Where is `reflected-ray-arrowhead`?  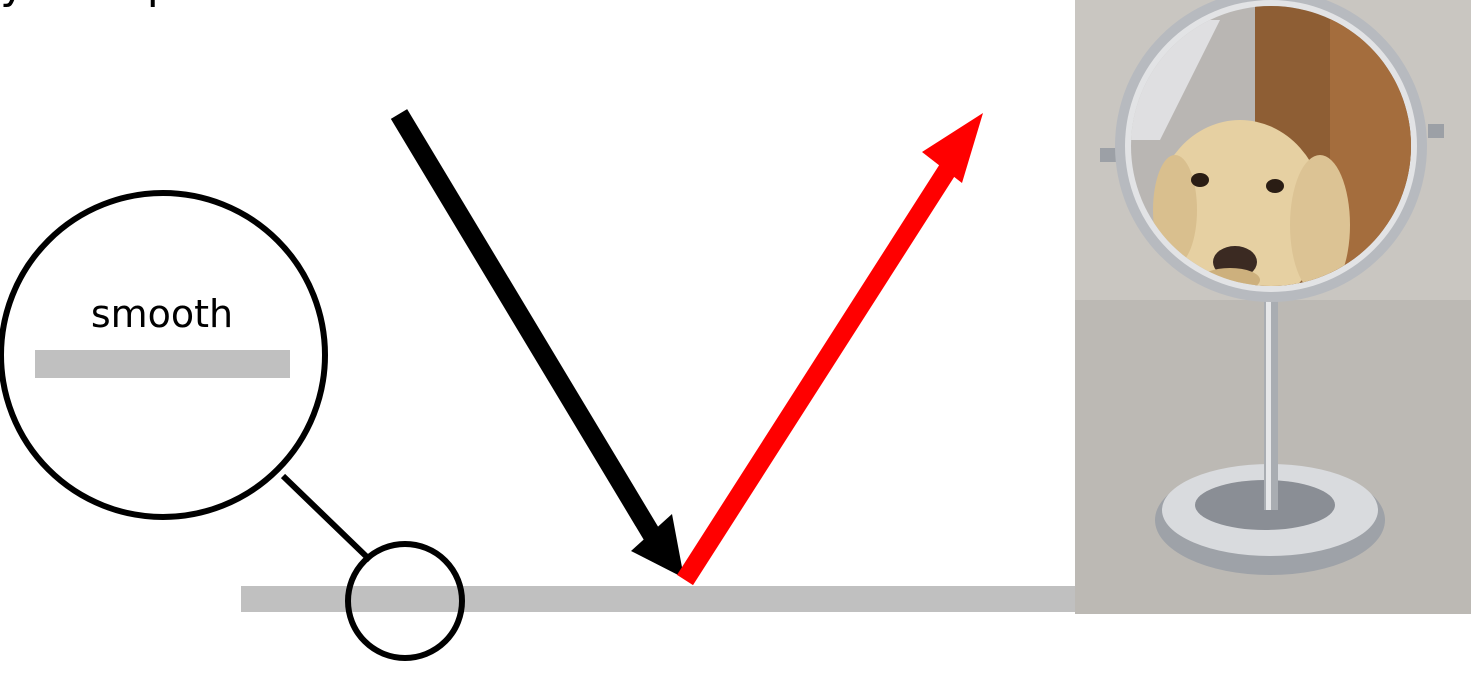 reflected-ray-arrowhead is located at coordinates (952, 148).